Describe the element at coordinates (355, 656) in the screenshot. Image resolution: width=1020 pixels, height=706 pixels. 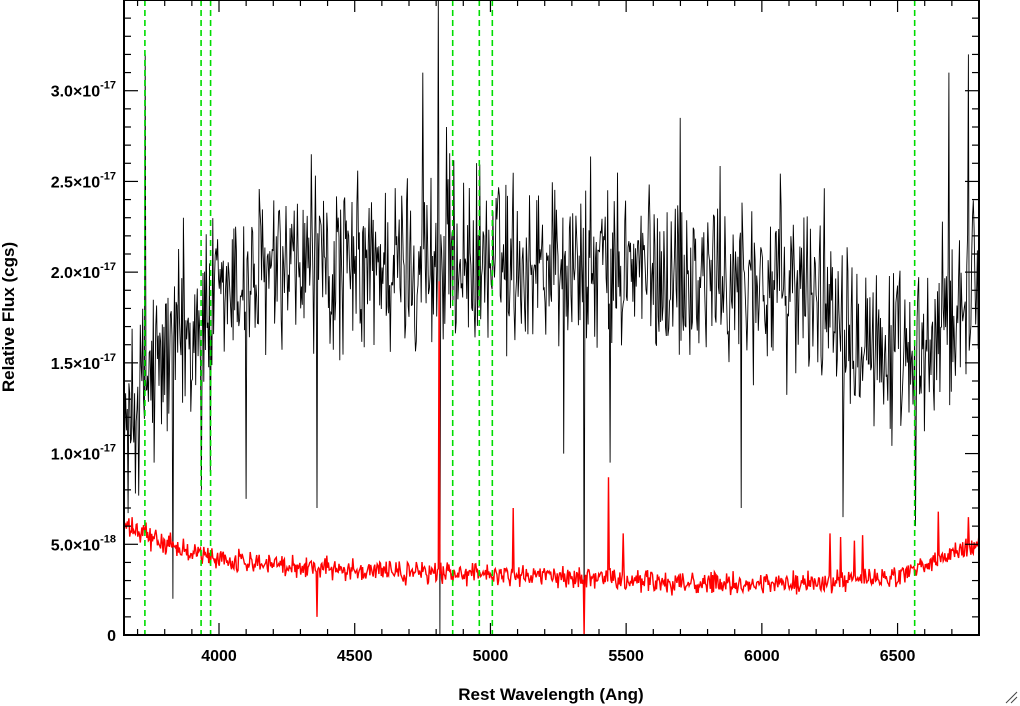
I see `x-tick-label: 4500` at that location.